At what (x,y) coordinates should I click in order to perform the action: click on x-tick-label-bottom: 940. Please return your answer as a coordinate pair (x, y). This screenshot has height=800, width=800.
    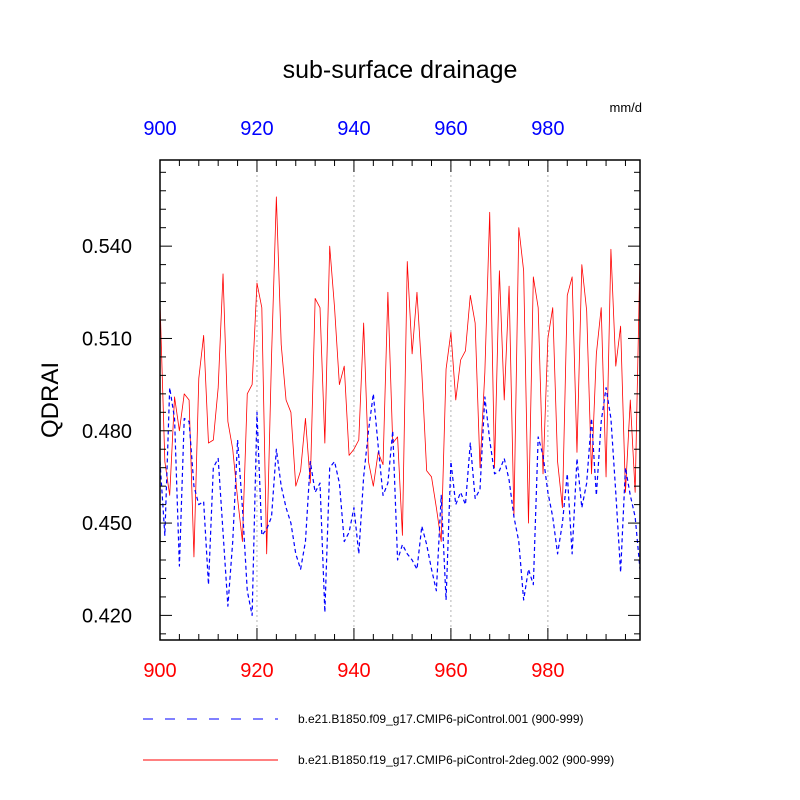
    Looking at the image, I should click on (353, 671).